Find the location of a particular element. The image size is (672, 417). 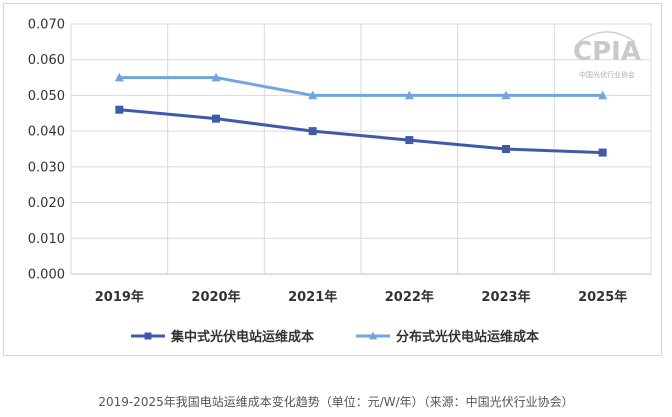

x-tick-label: 2025年 is located at coordinates (602, 297).